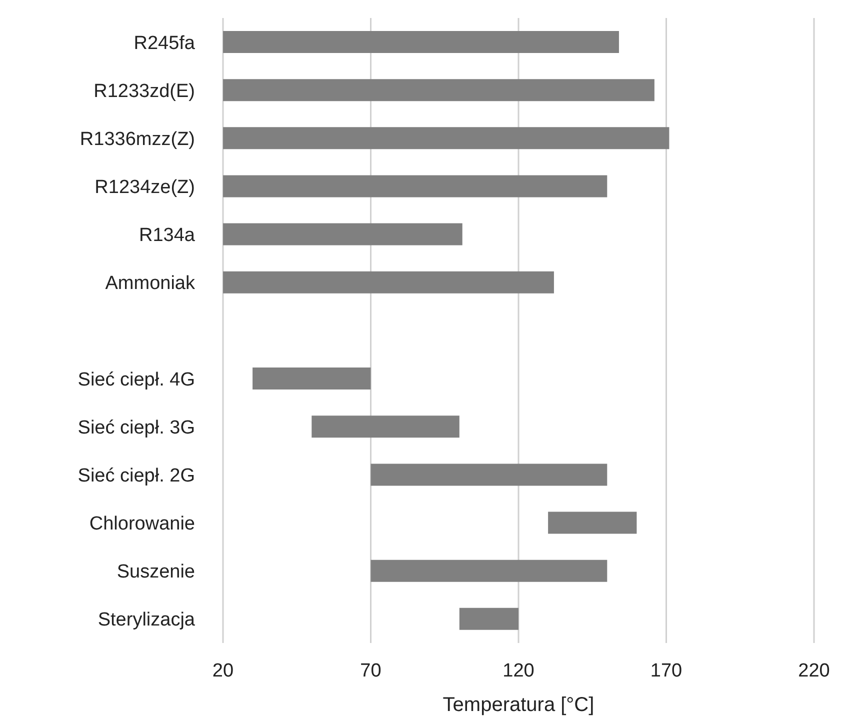 This screenshot has height=726, width=846. I want to click on y-tick-label: R1336mzz(Z), so click(137, 139).